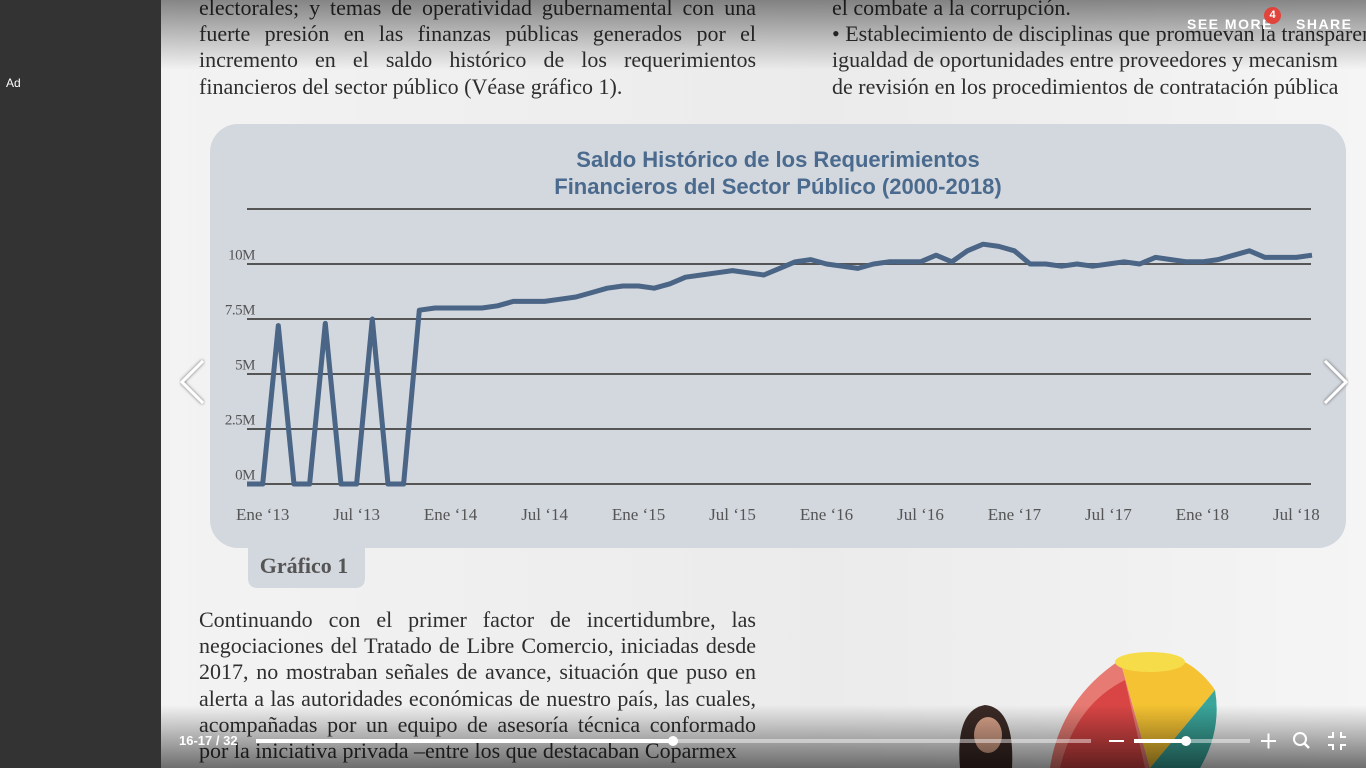  I want to click on y-tick-label: 5M, so click(245, 365).